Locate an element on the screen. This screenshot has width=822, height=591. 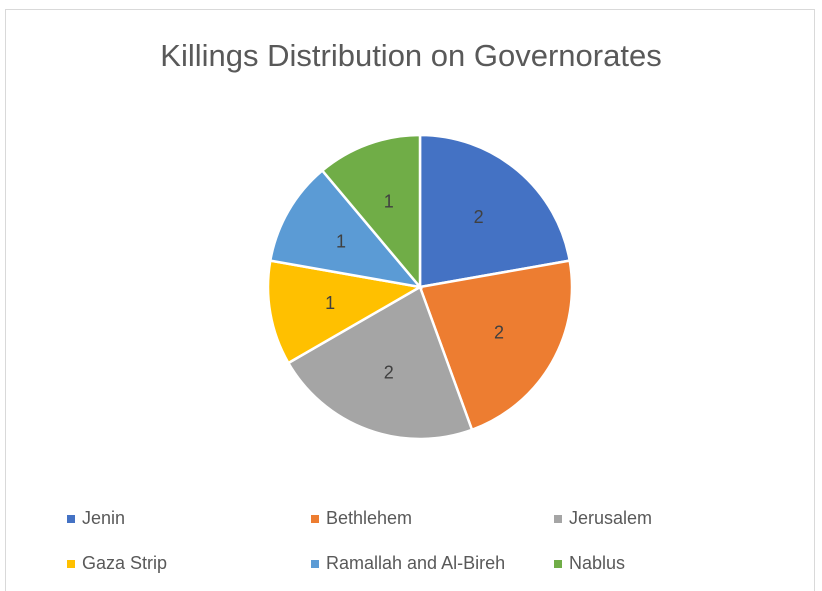
data-label-bethlehem: 2 is located at coordinates (499, 333).